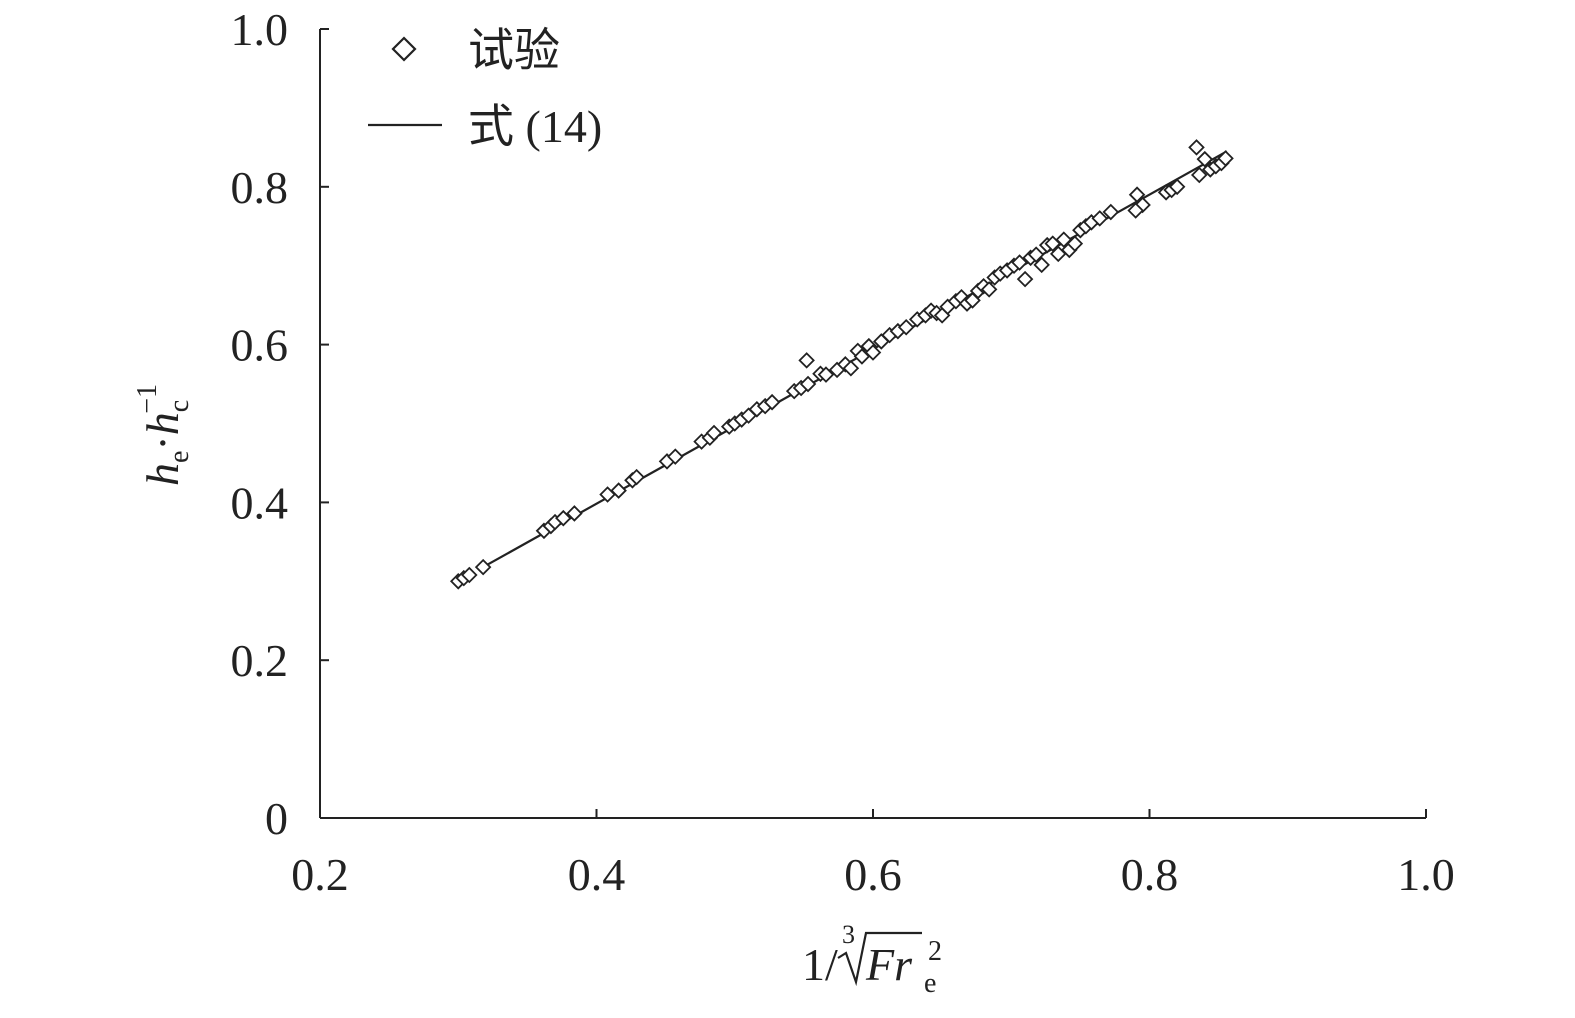 The width and height of the screenshot is (1575, 1018). Describe the element at coordinates (404, 49) in the screenshot. I see `legend-diamond-marker` at that location.